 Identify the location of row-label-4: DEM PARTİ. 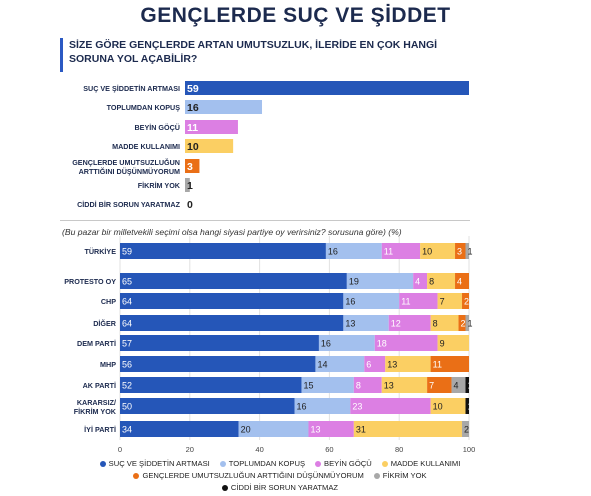
(96, 343).